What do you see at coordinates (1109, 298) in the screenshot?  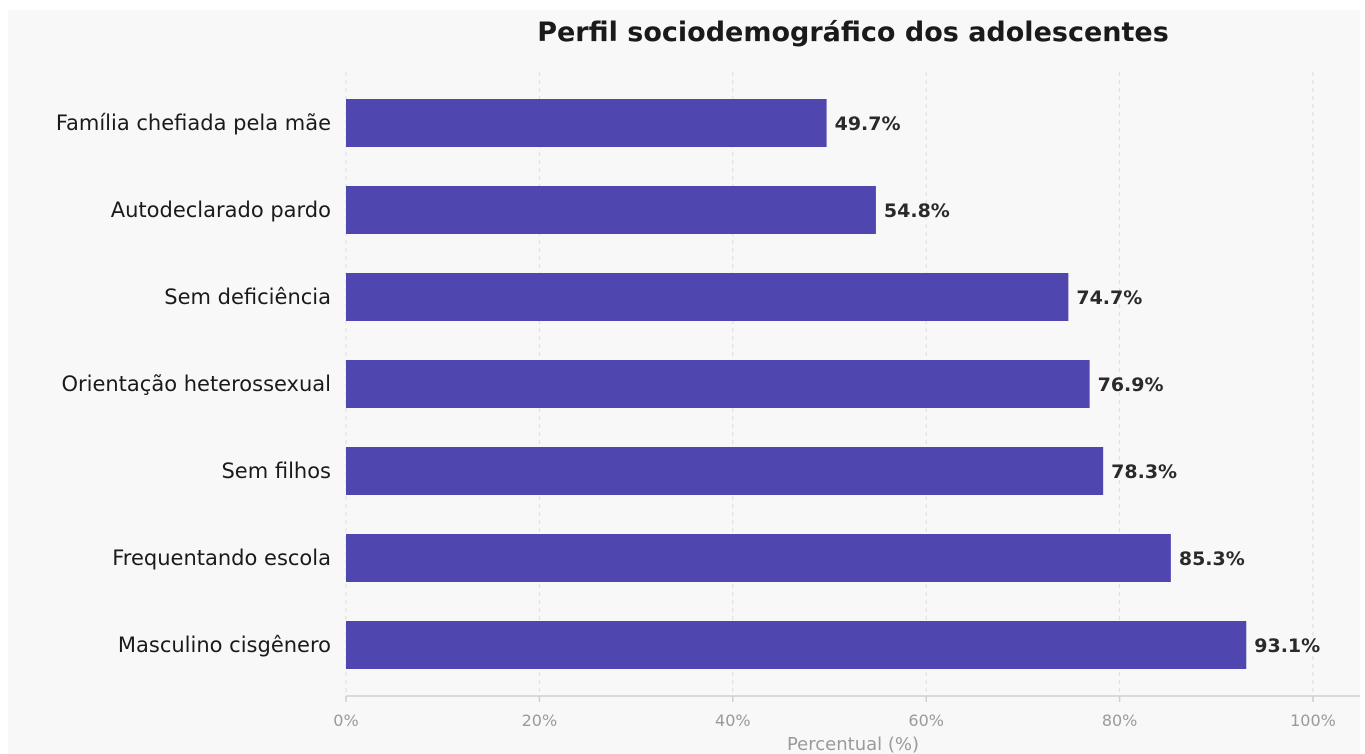 I see `value-label: 74.7%` at bounding box center [1109, 298].